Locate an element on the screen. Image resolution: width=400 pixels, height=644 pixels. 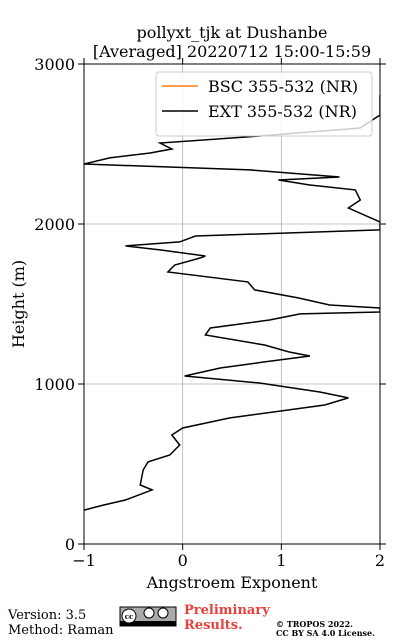
x-tick-label: 2 is located at coordinates (380, 560).